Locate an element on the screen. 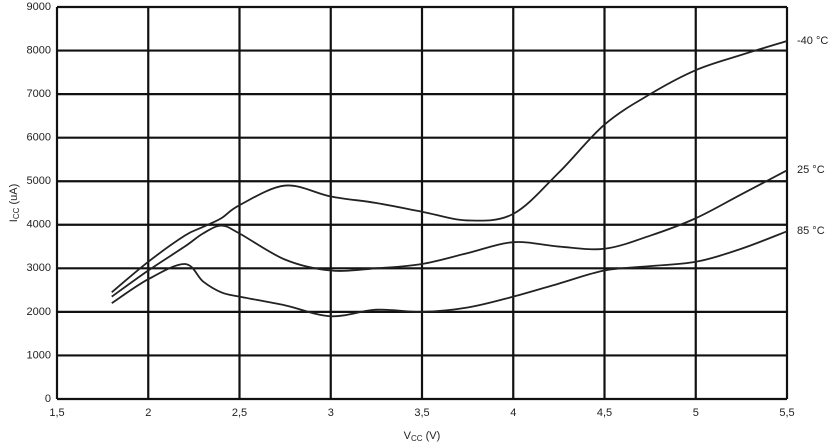 This screenshot has height=446, width=837. x-label-sub: CC is located at coordinates (417, 438).